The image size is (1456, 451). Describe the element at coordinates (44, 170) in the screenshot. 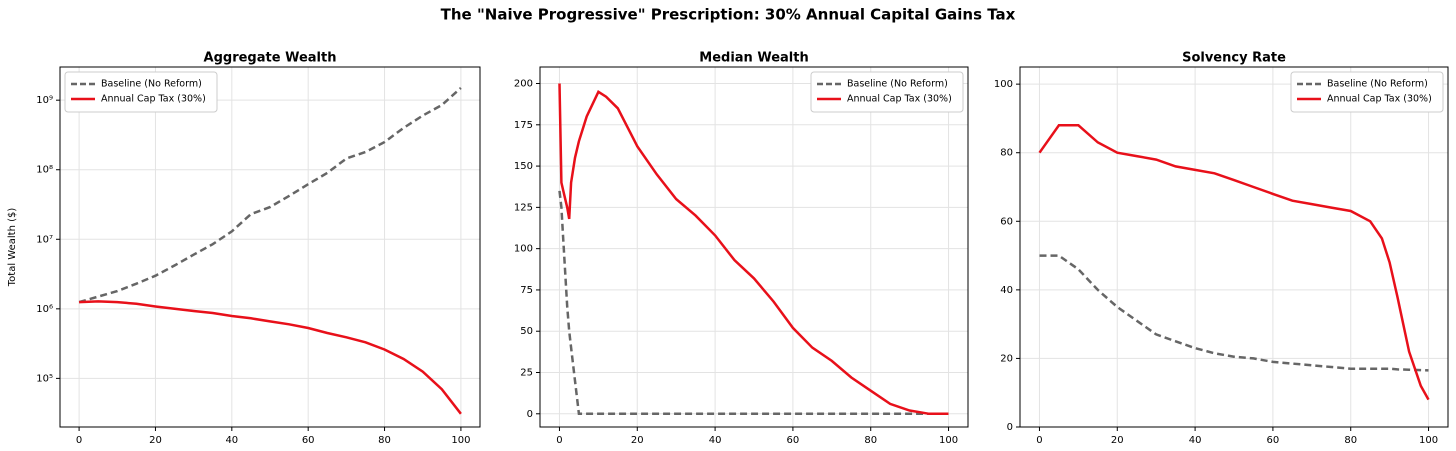

I see `y-tick-label: 10⁸` at that location.